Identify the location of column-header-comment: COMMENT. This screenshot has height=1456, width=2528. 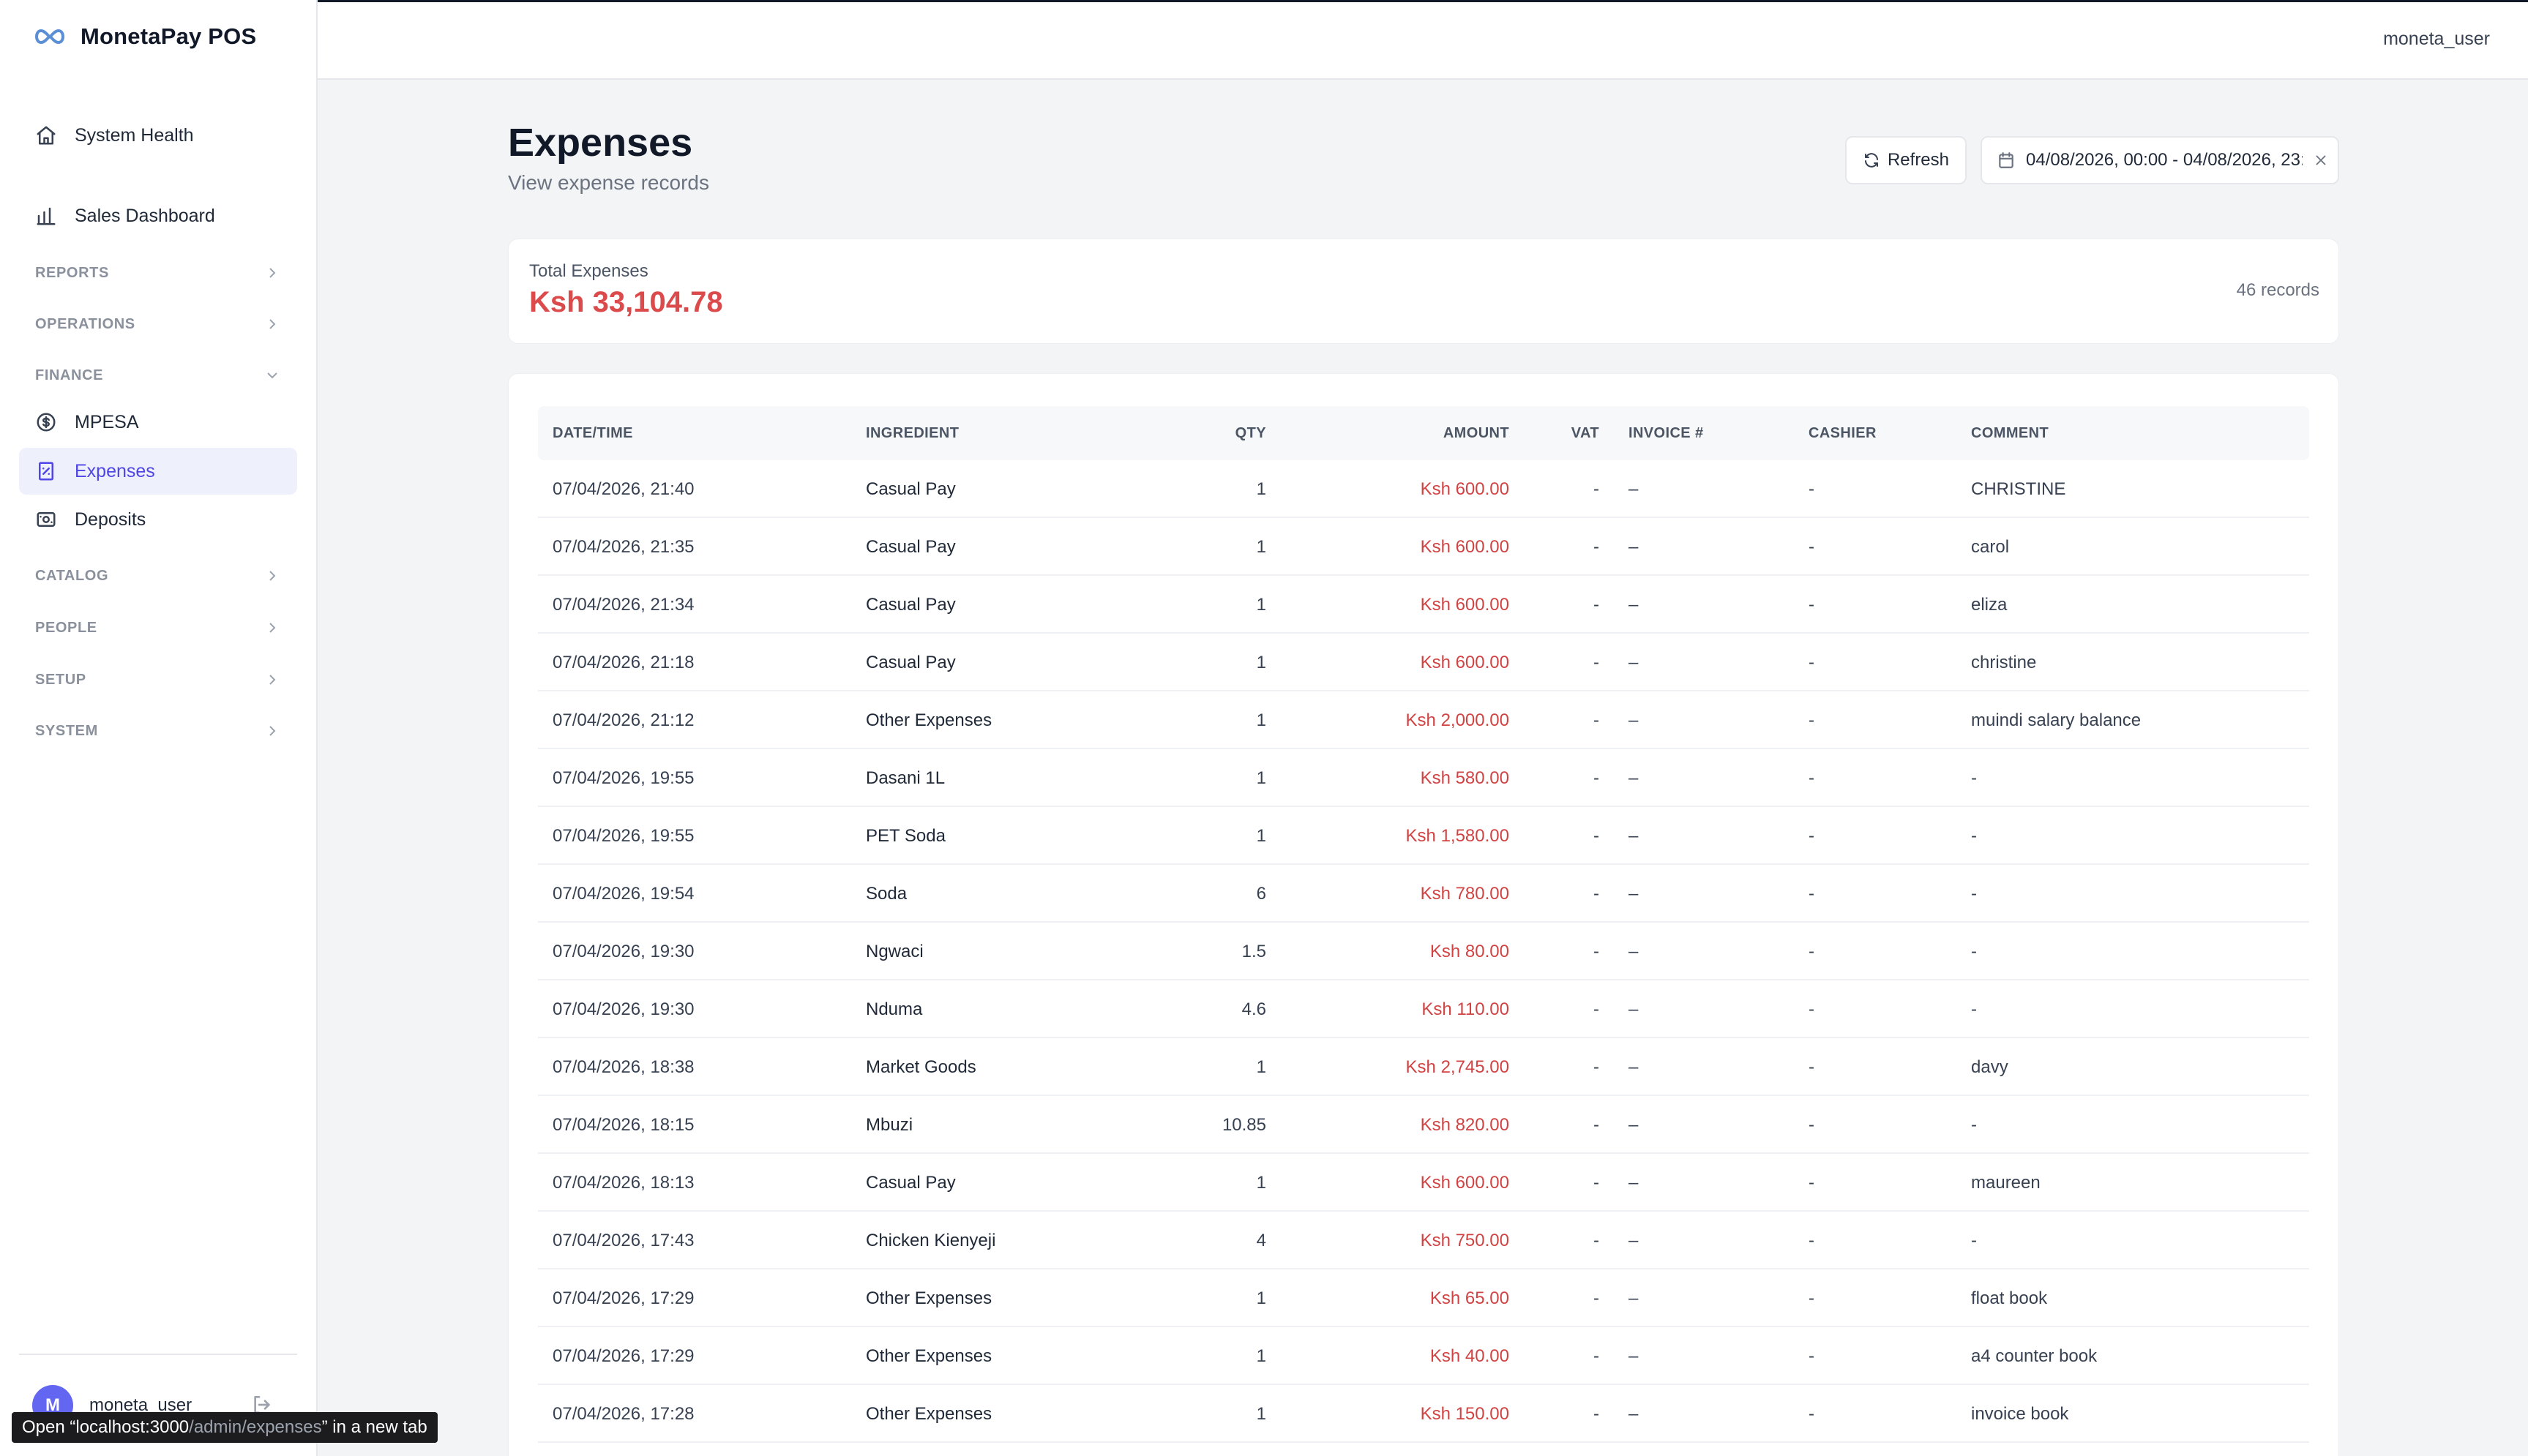
(2010, 433).